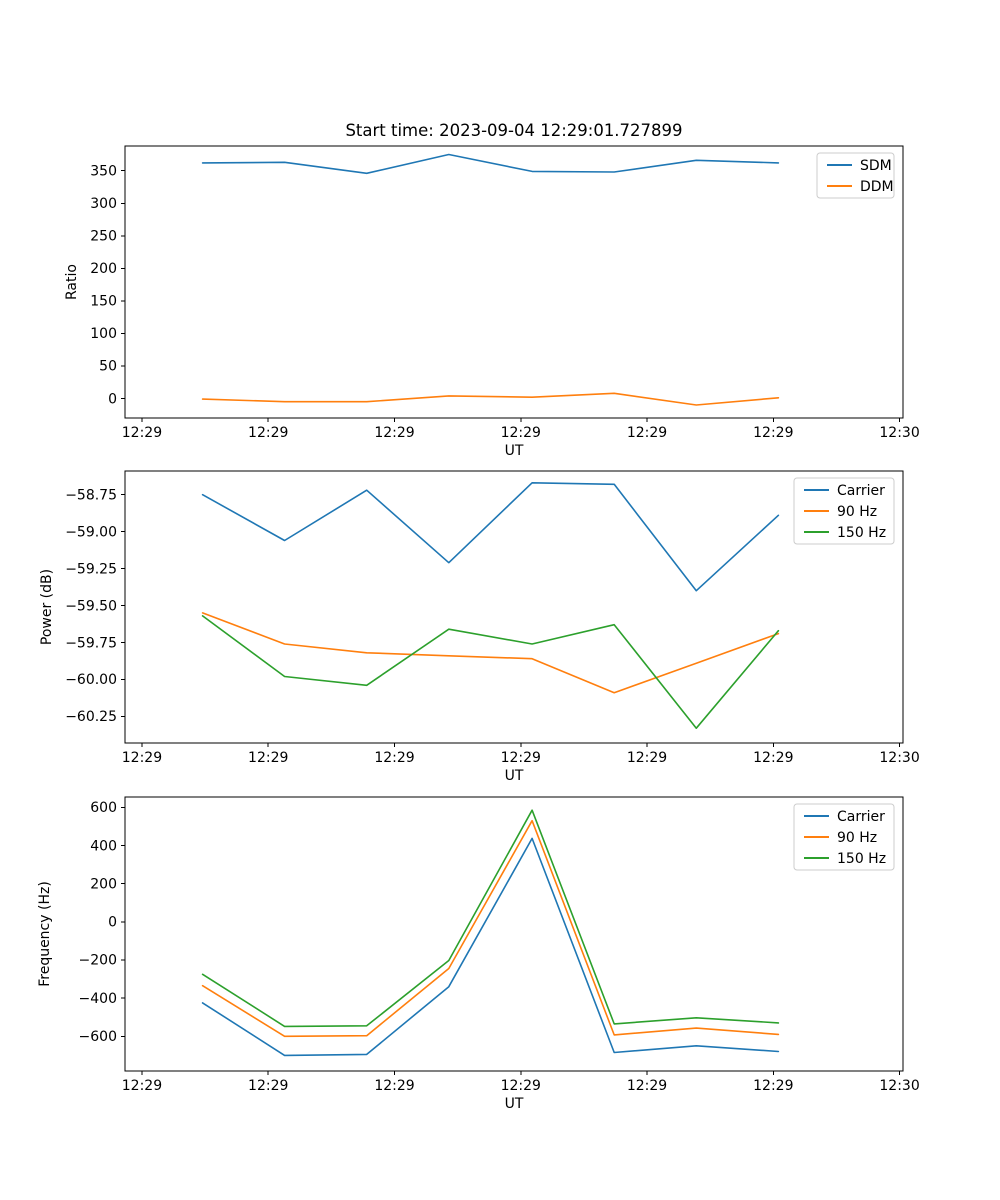 This screenshot has width=1000, height=1200. What do you see at coordinates (103, 172) in the screenshot?
I see `y-tick-label: 350` at bounding box center [103, 172].